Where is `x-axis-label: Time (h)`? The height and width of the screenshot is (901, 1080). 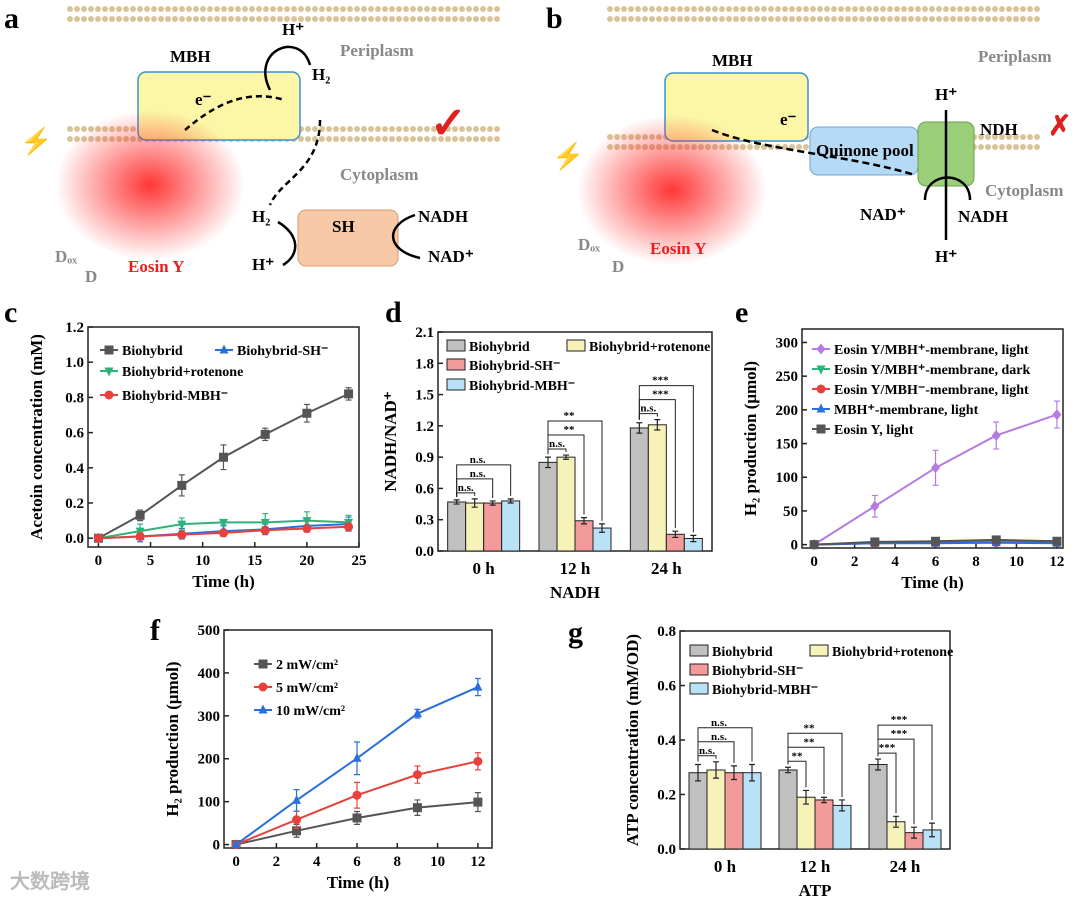 x-axis-label: Time (h) is located at coordinates (358, 882).